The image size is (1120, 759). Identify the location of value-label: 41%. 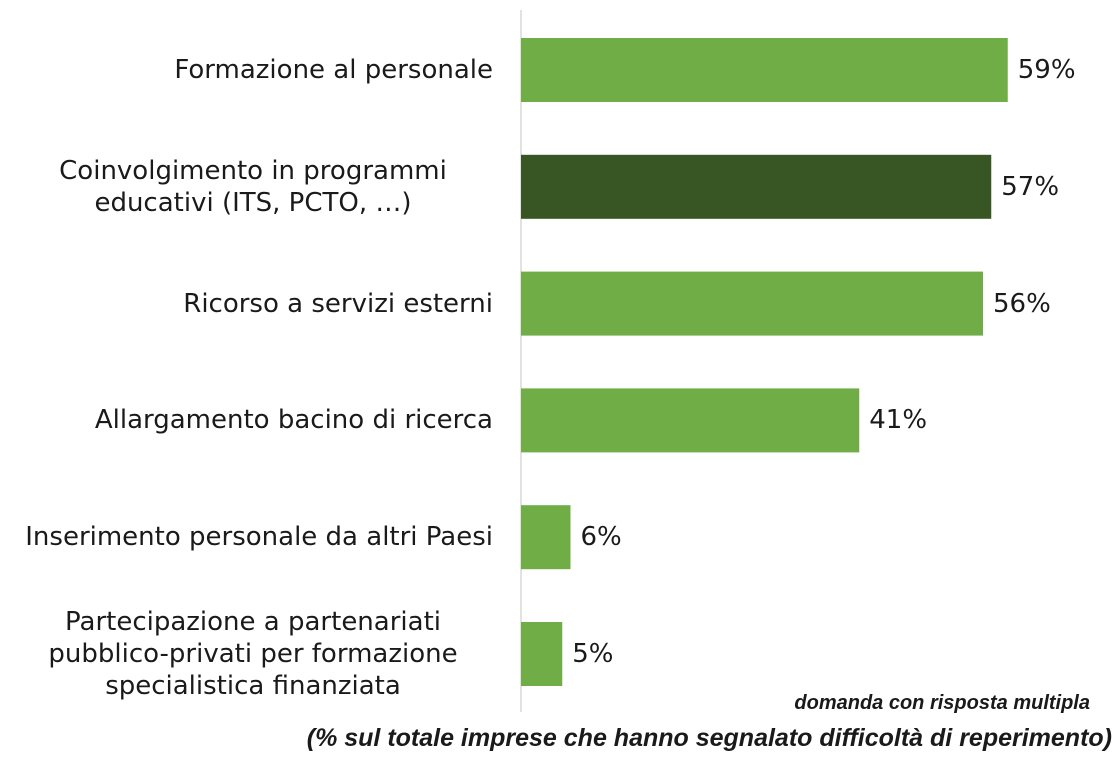
(898, 420).